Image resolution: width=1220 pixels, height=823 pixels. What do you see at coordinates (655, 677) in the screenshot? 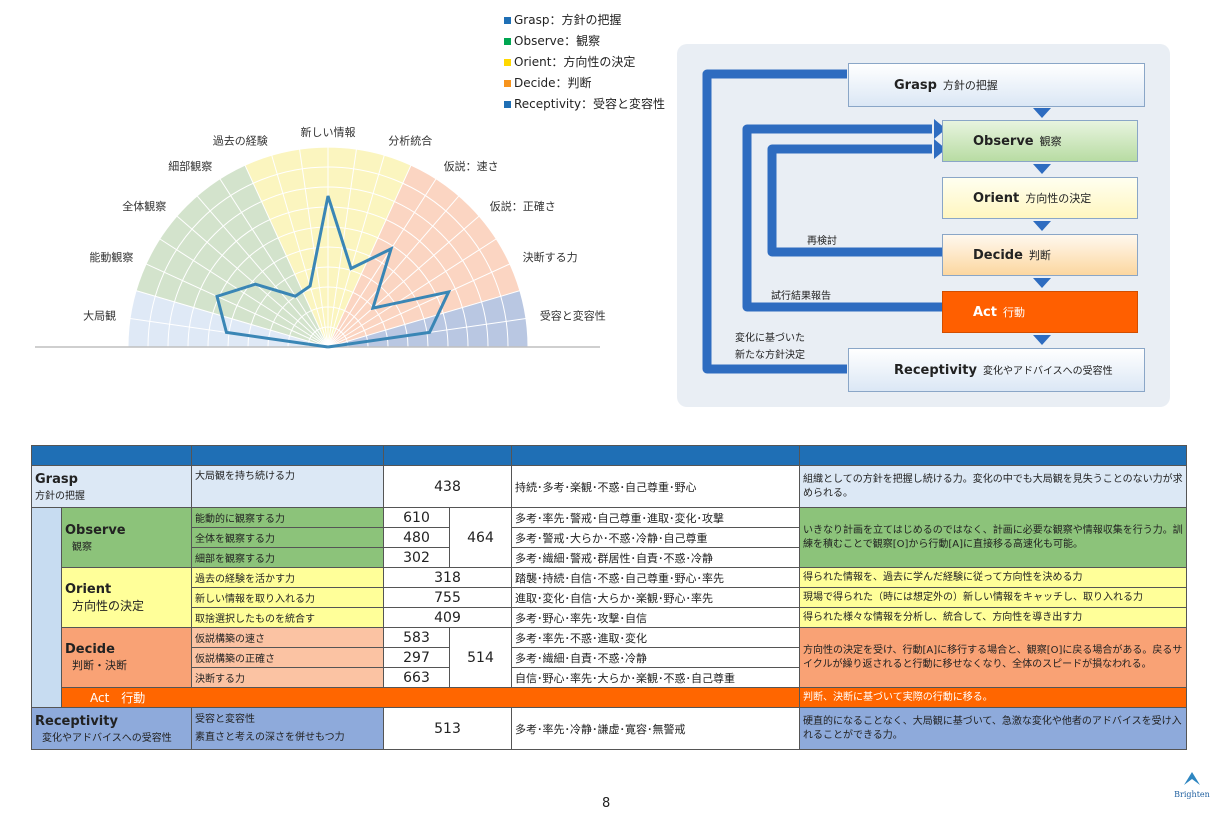
I see `decide-traits-3: 自信･野心･率先･大らか･楽観･不惑･自己尊重` at bounding box center [655, 677].